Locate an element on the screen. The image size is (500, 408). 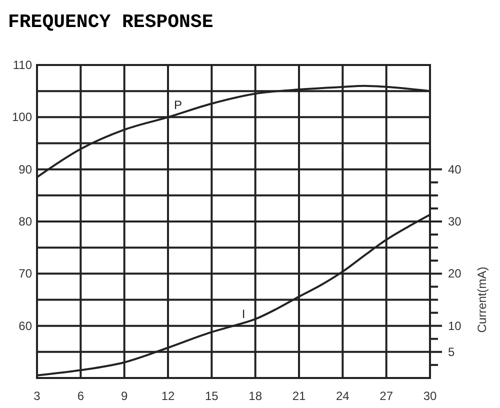
chart-title: FREQUENCY RESPONSE is located at coordinates (111, 22).